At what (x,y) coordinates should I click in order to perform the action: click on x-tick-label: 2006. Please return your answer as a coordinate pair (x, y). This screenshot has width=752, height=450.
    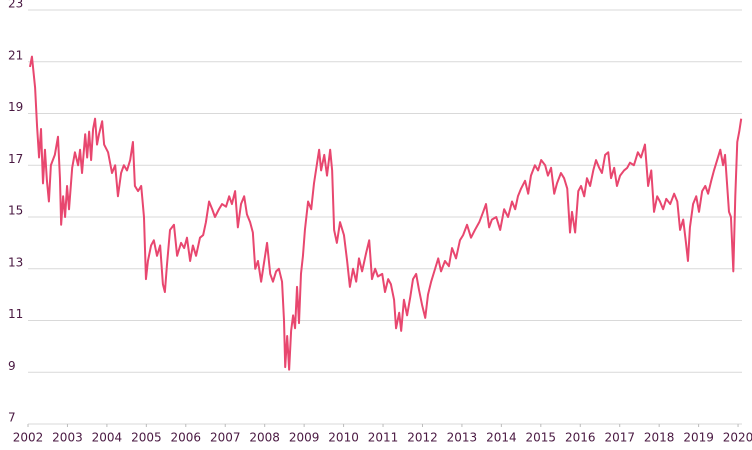
    Looking at the image, I should click on (186, 438).